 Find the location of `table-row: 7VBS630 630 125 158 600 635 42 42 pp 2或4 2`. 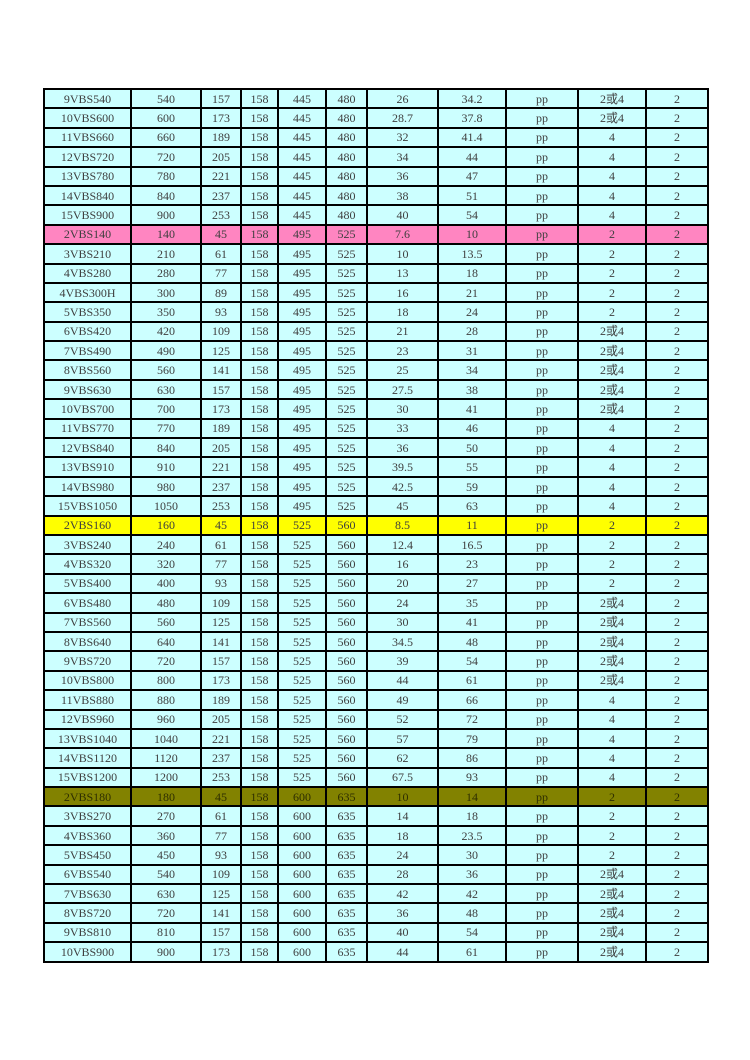

table-row: 7VBS630 630 125 158 600 635 42 42 pp 2或4 2 is located at coordinates (376, 893).